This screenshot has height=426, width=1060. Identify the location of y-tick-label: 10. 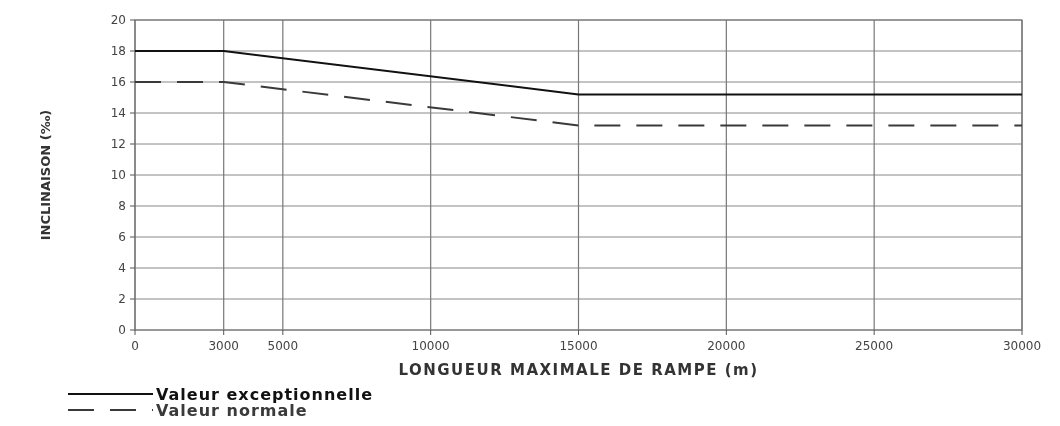
(118, 175).